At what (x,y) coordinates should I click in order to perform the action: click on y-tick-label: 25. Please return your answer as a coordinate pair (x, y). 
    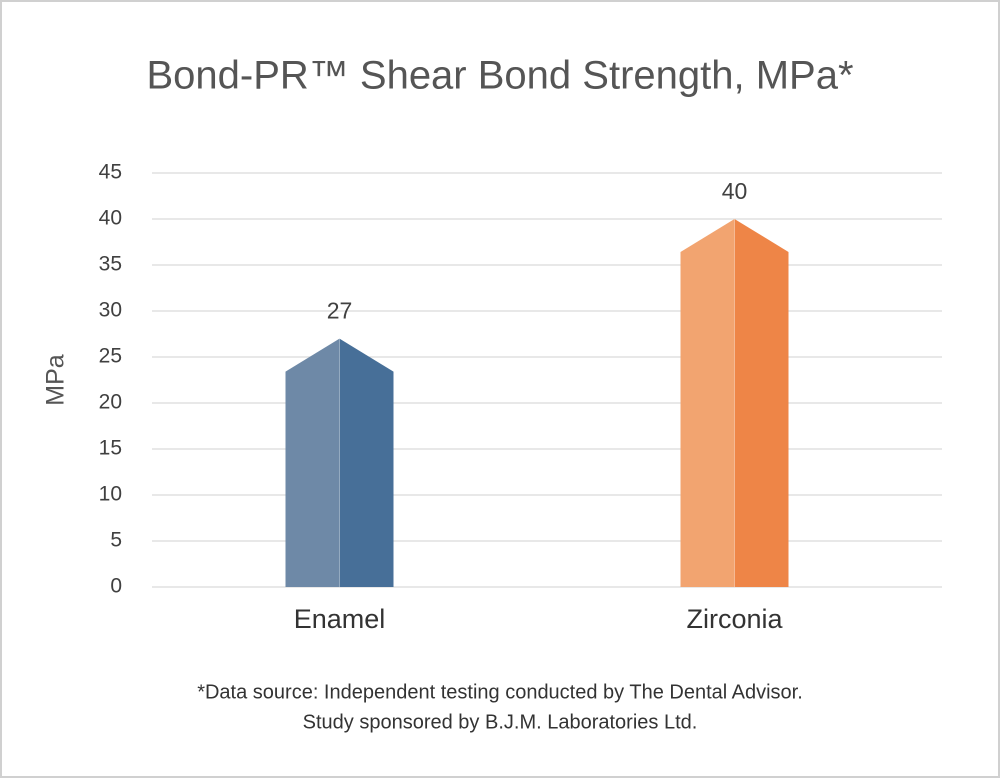
    Looking at the image, I should click on (110, 356).